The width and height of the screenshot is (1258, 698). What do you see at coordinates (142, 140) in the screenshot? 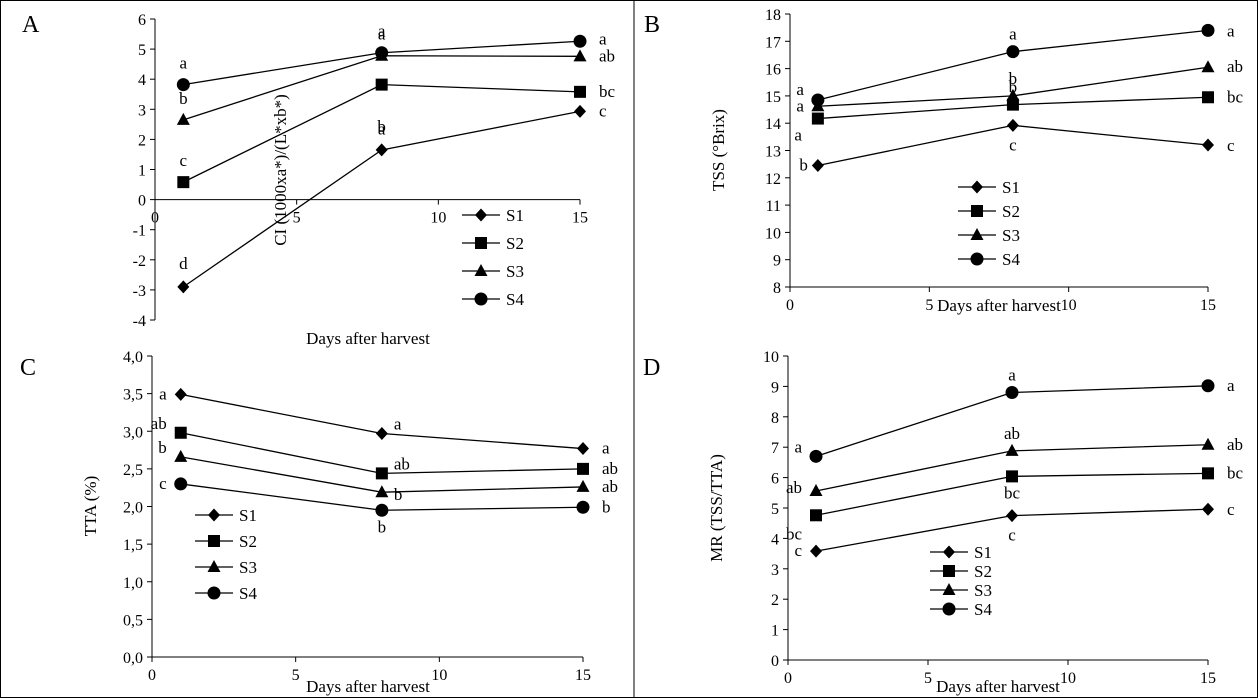
I see `y-tick-label: 2` at bounding box center [142, 140].